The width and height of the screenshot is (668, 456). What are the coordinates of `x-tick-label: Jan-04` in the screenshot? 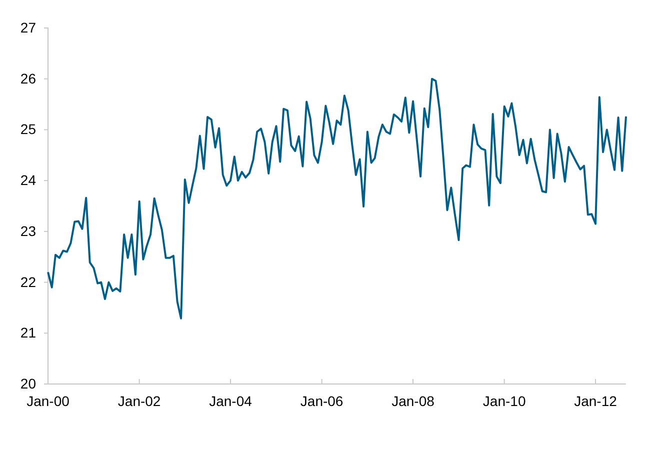 It's located at (230, 400).